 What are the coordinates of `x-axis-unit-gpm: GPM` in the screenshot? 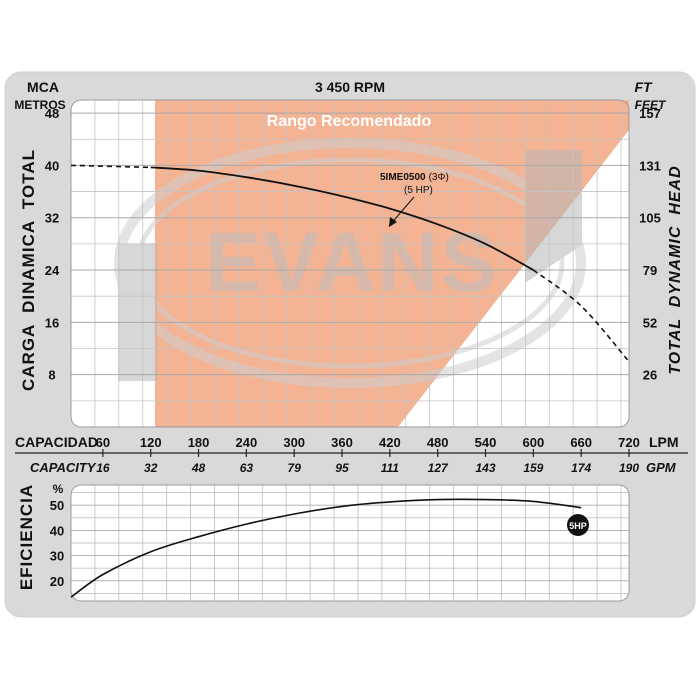 It's located at (661, 467).